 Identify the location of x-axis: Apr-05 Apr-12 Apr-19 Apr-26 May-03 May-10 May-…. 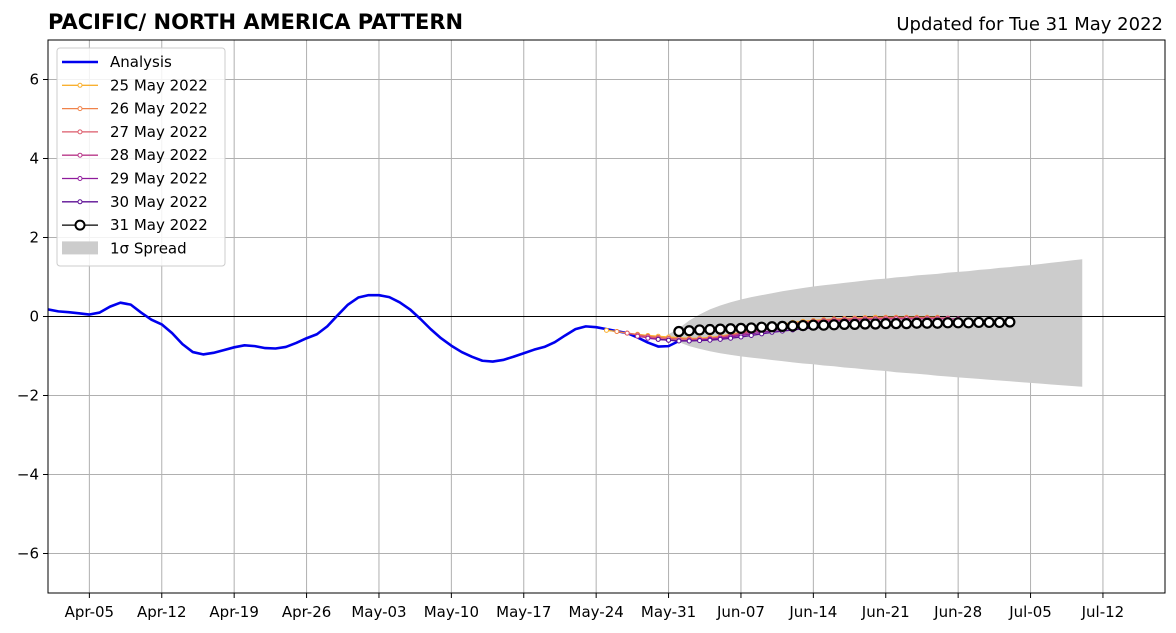
(595, 607).